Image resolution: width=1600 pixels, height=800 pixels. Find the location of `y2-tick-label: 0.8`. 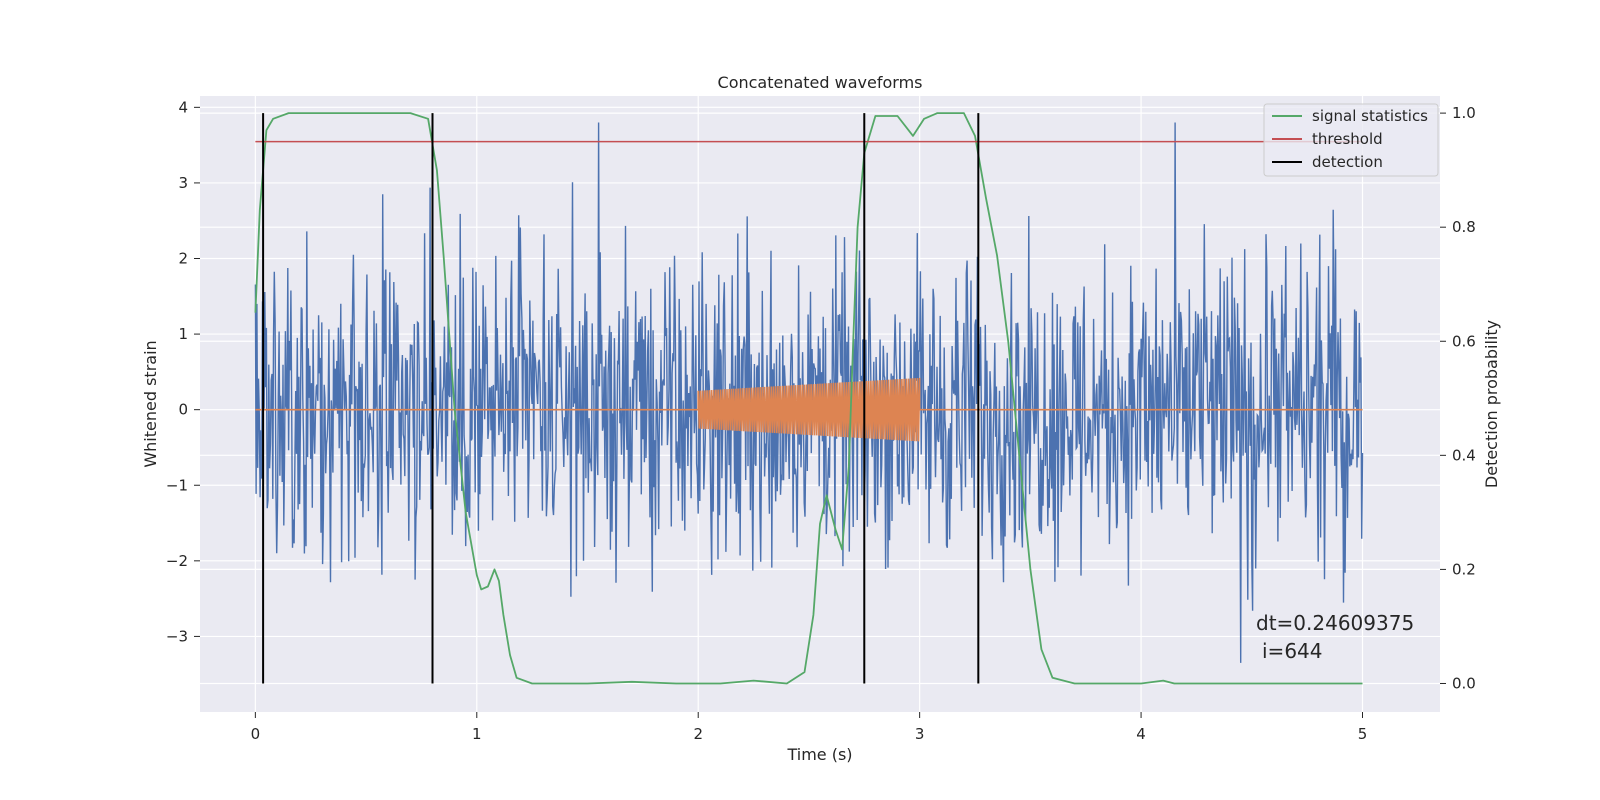

y2-tick-label: 0.8 is located at coordinates (1464, 227).